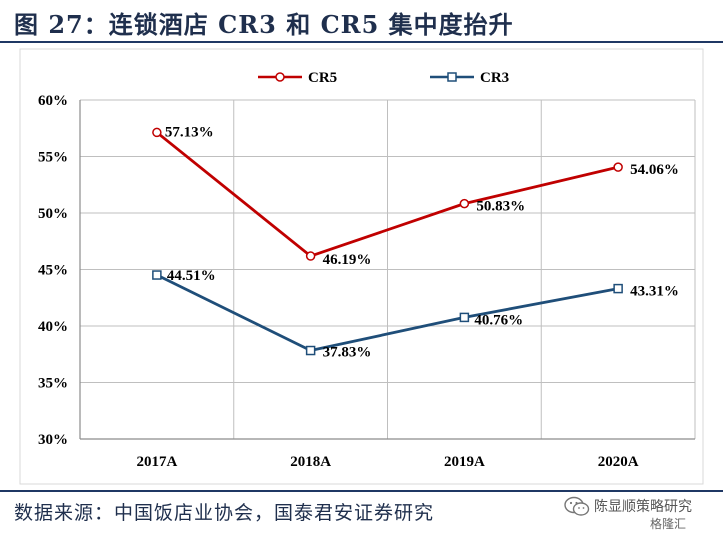 The width and height of the screenshot is (723, 535). I want to click on y-tick-label: 40%, so click(53, 327).